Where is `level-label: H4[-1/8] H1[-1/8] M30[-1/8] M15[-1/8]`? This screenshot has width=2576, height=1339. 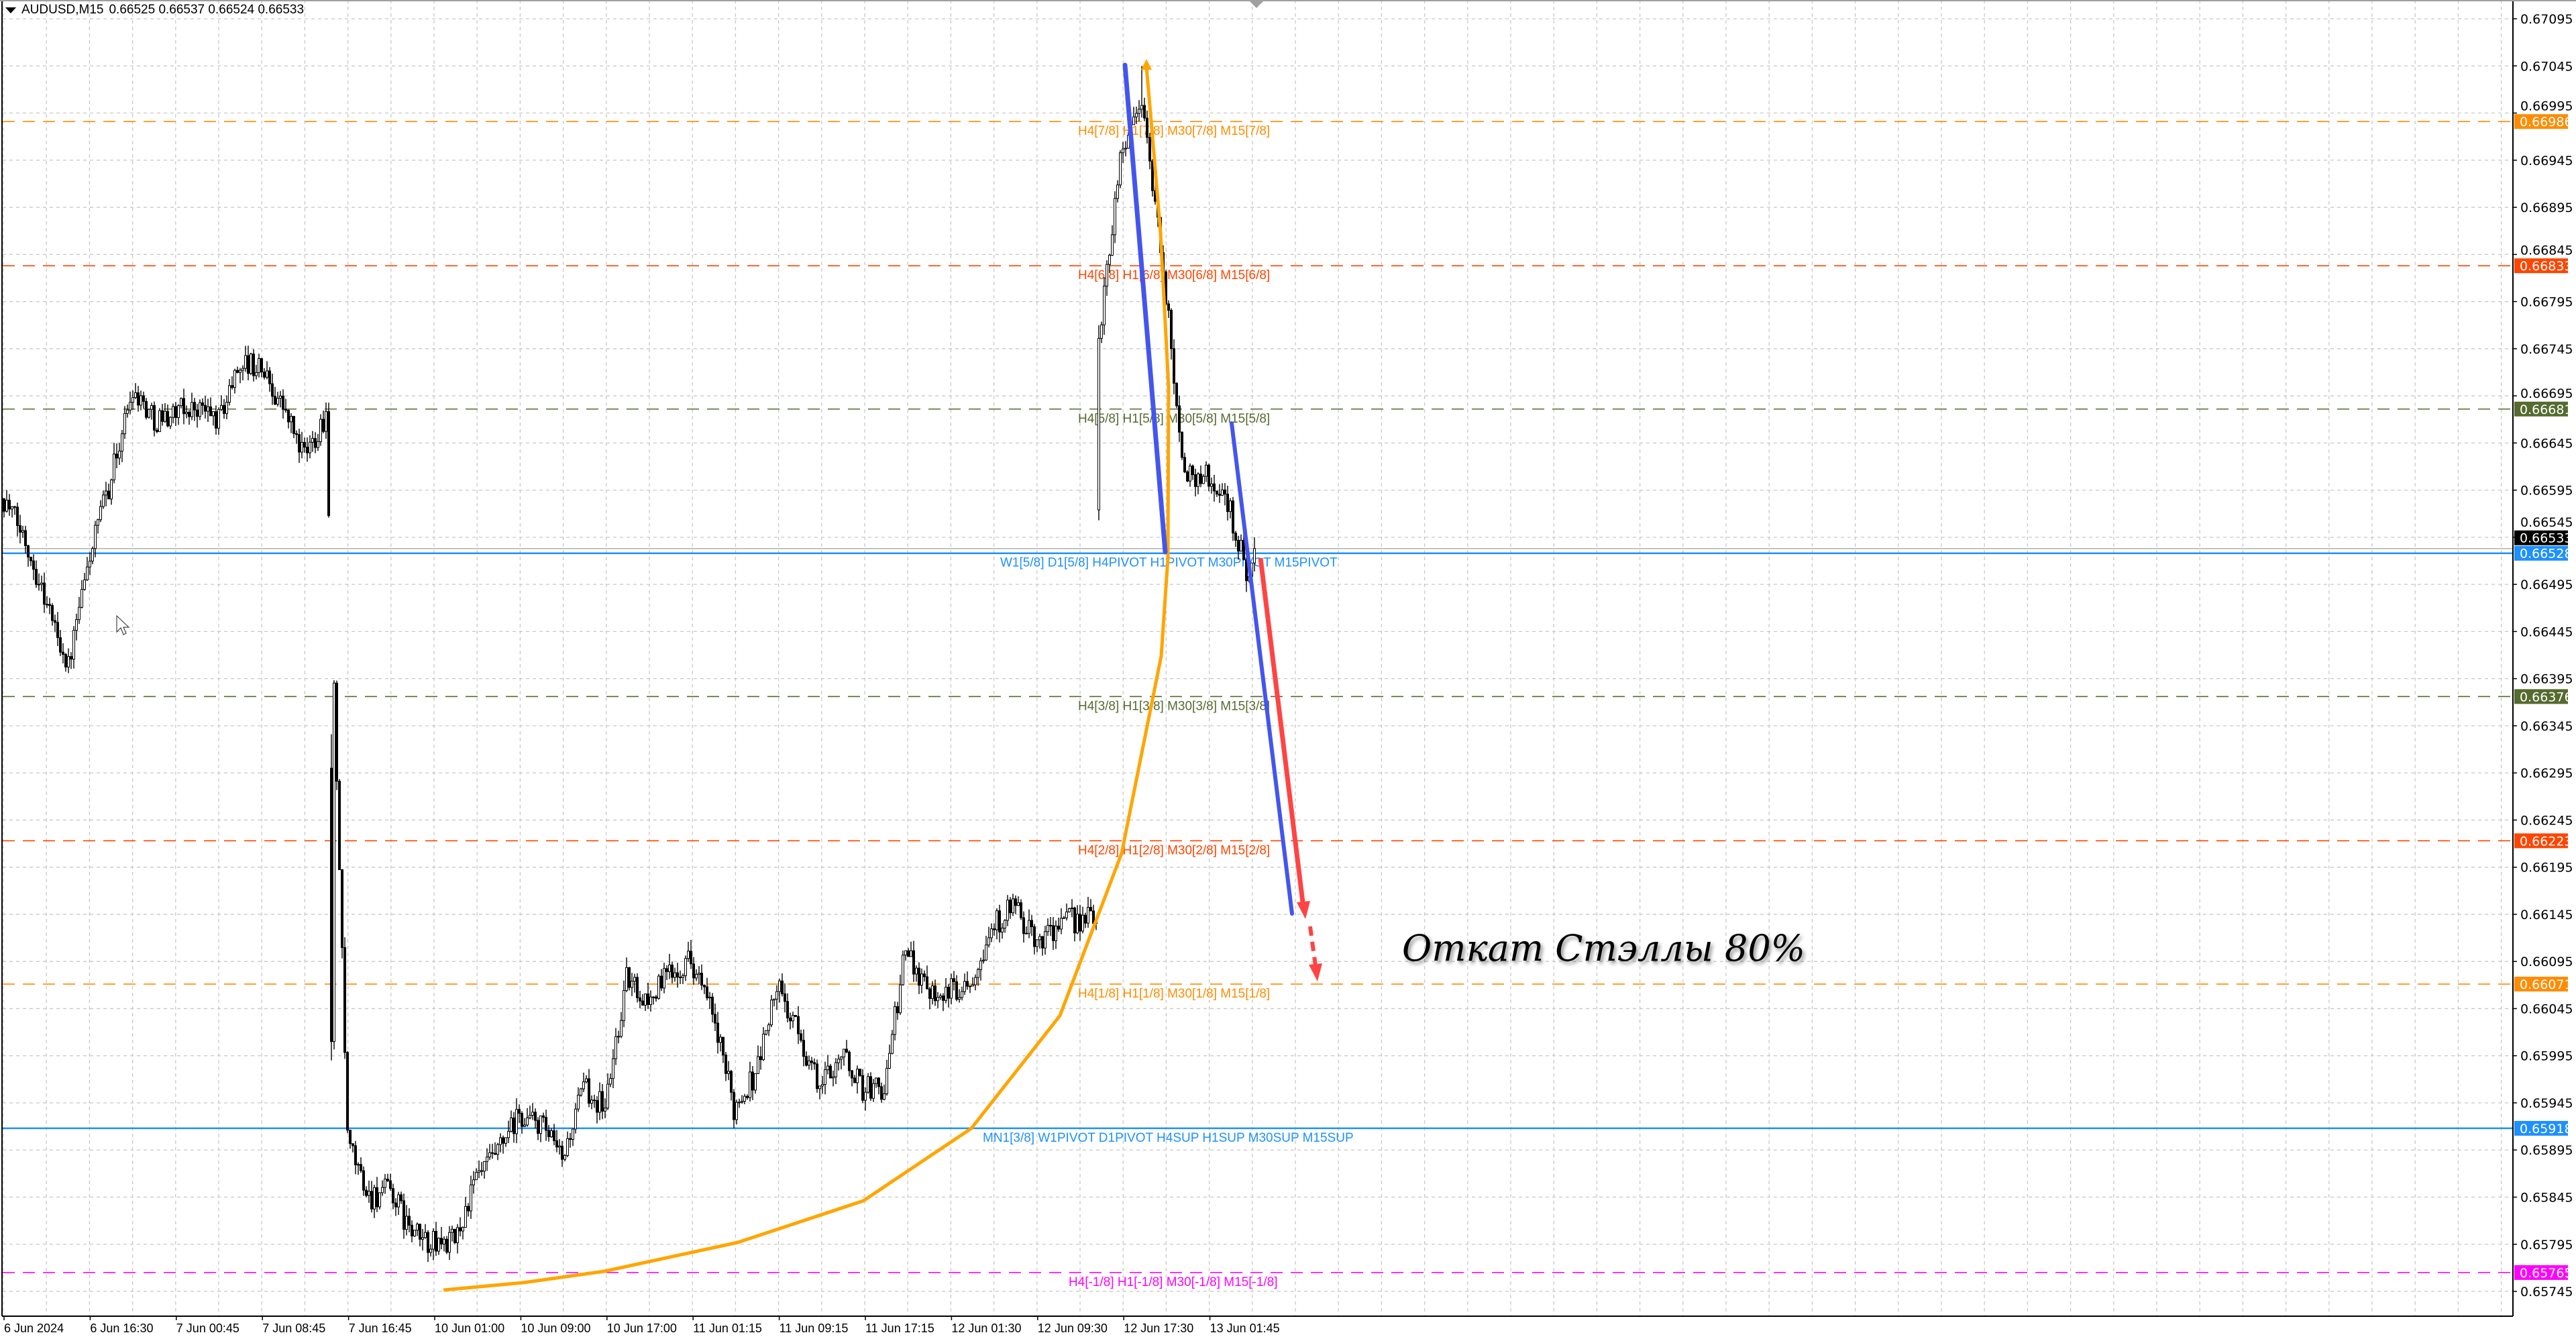
level-label: H4[-1/8] H1[-1/8] M30[-1/8] M15[-1/8] is located at coordinates (1173, 1282).